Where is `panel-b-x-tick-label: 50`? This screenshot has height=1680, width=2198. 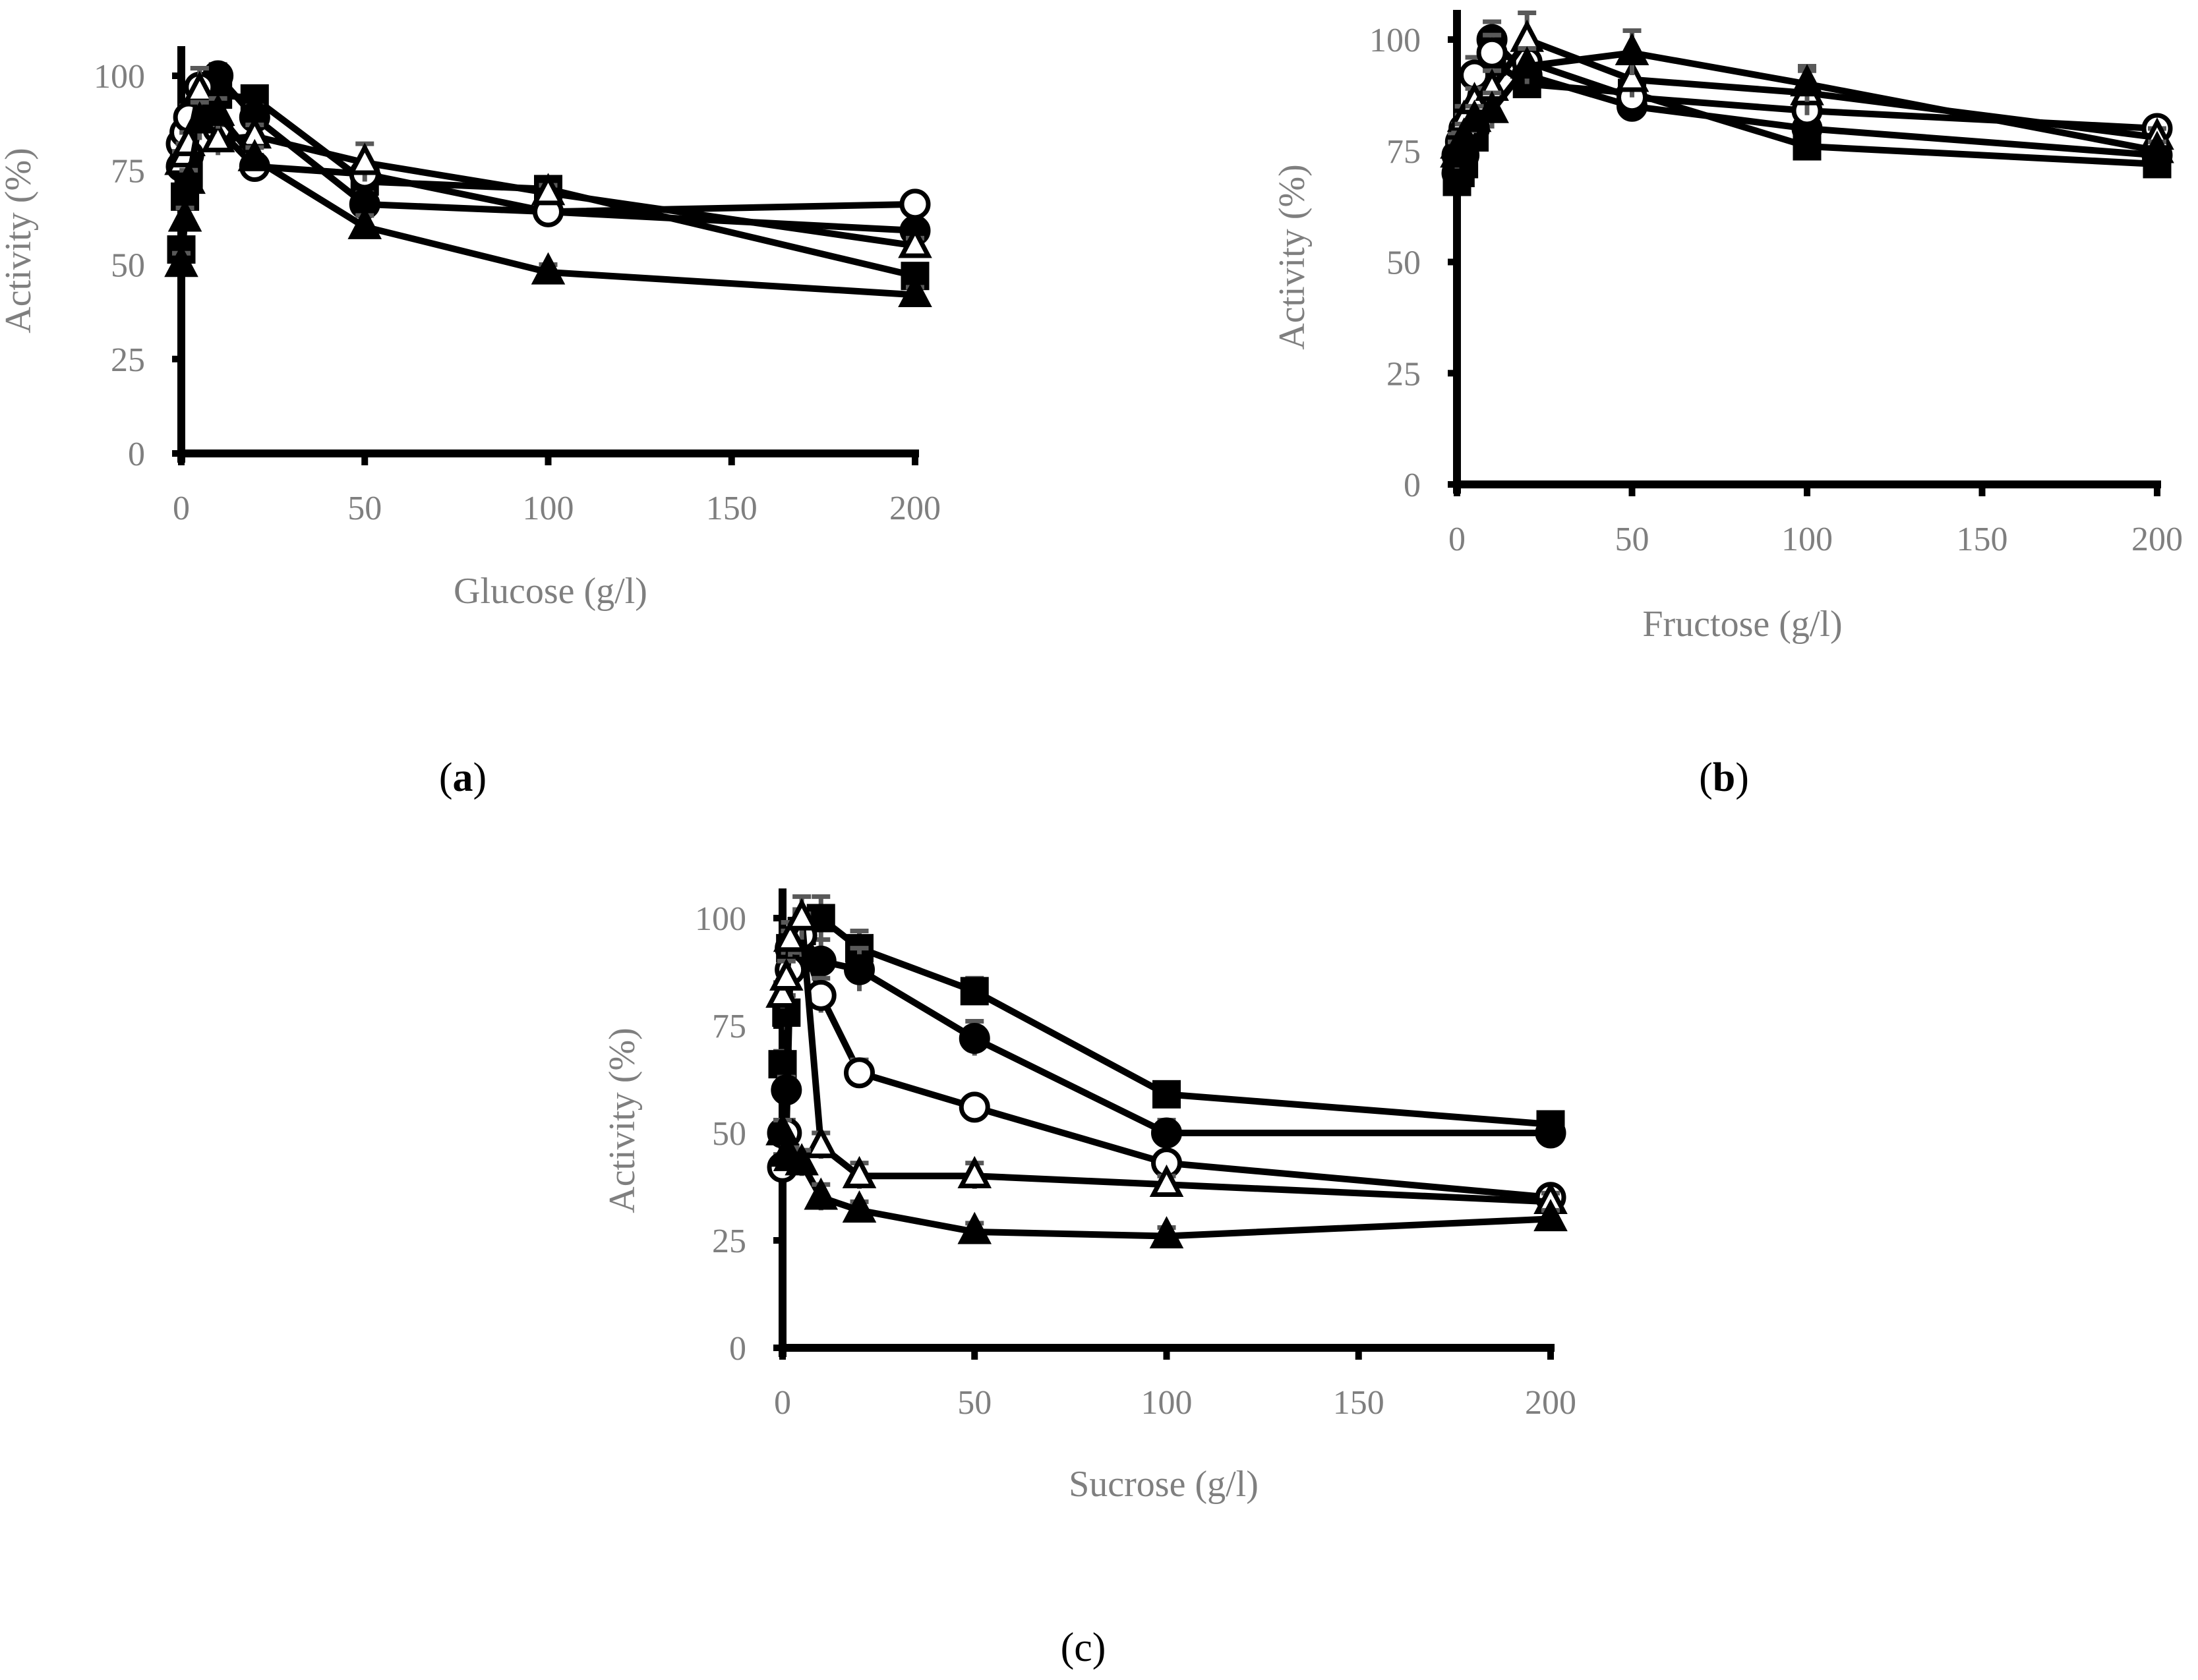
panel-b-x-tick-label: 50 is located at coordinates (1632, 539).